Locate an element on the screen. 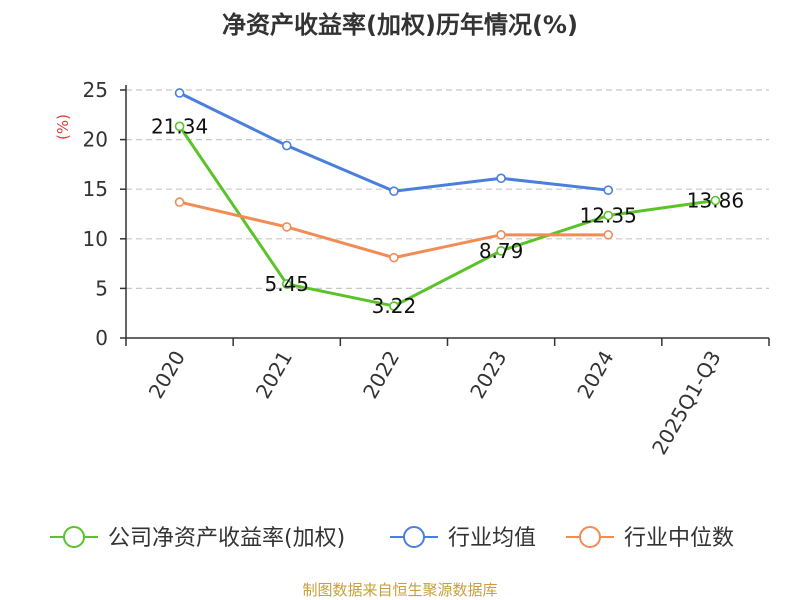  legend-label: 行业中位数 is located at coordinates (679, 538).